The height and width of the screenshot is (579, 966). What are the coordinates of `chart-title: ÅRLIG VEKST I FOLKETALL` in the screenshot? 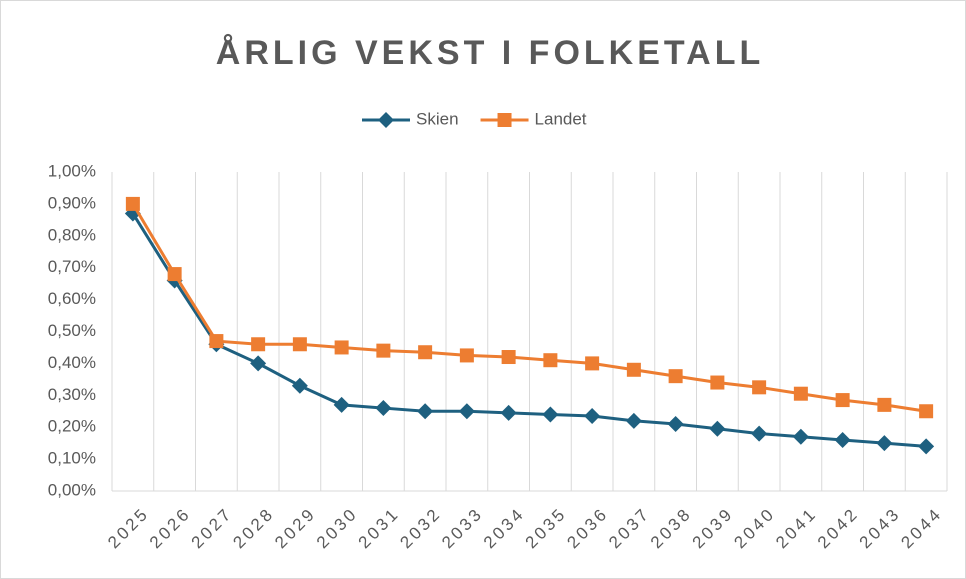 It's located at (490, 53).